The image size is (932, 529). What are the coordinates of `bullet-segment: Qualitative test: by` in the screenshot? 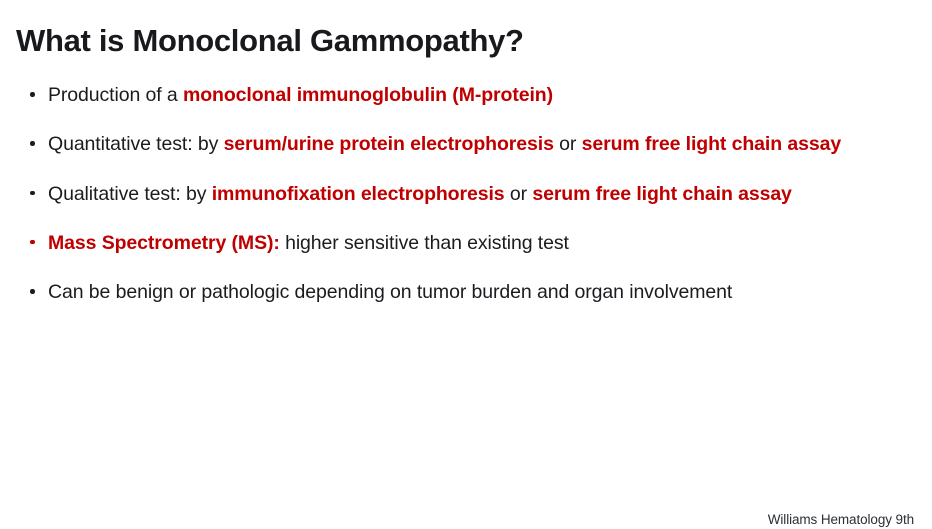 It's located at (130, 193).